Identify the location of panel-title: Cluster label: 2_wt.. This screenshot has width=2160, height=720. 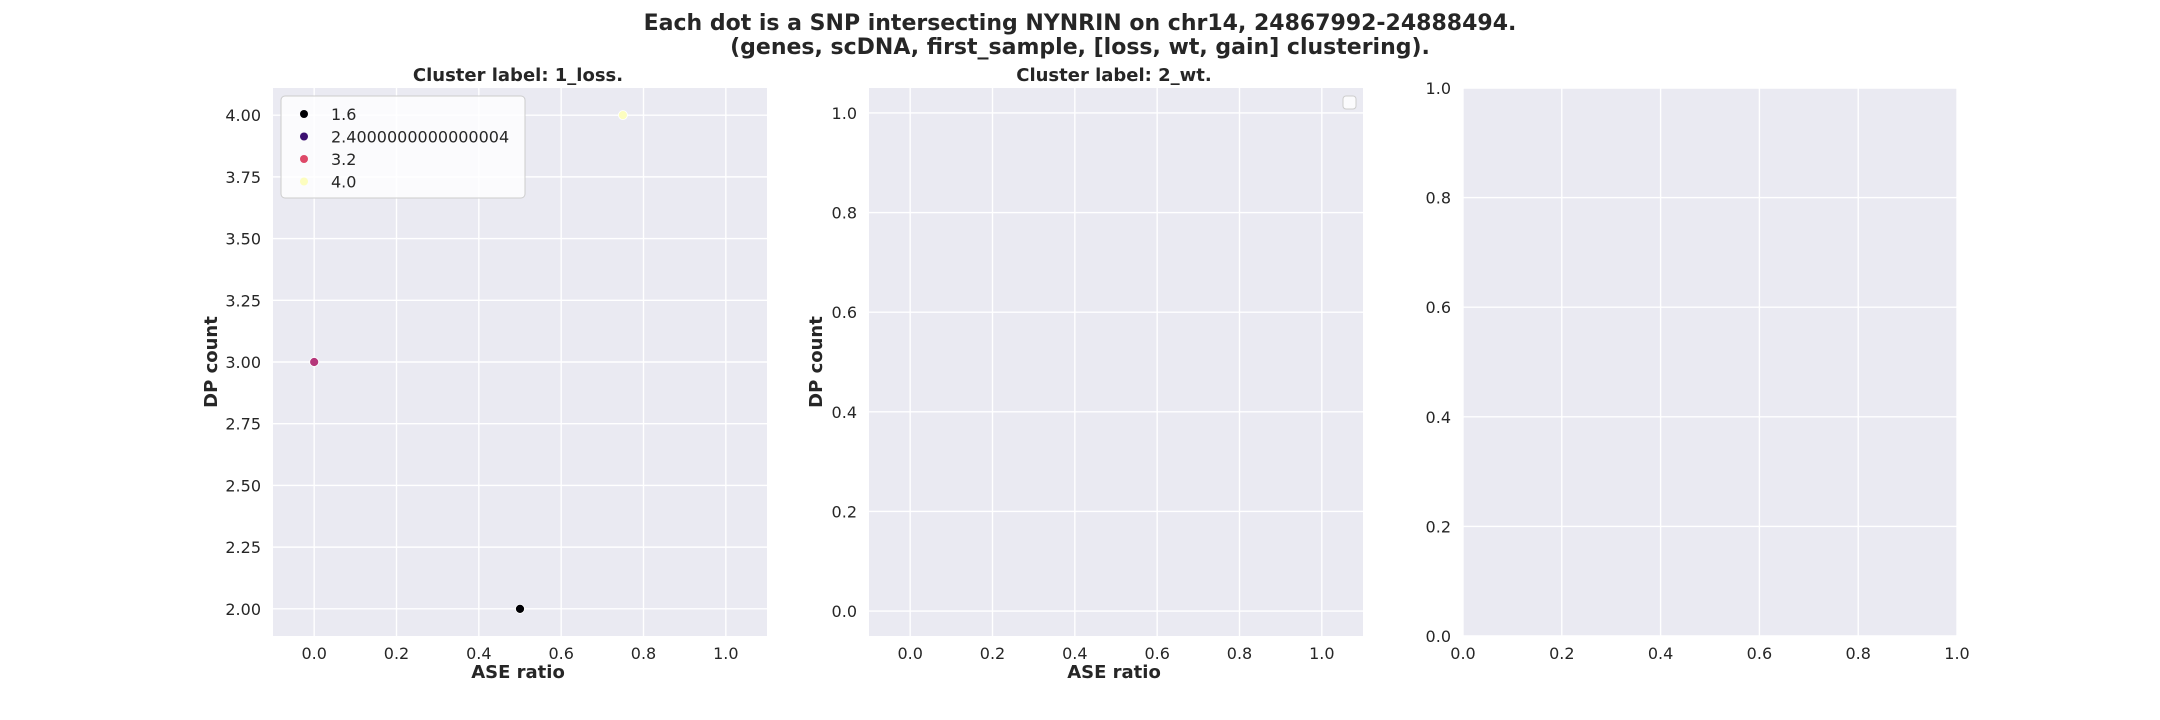
(1114, 75).